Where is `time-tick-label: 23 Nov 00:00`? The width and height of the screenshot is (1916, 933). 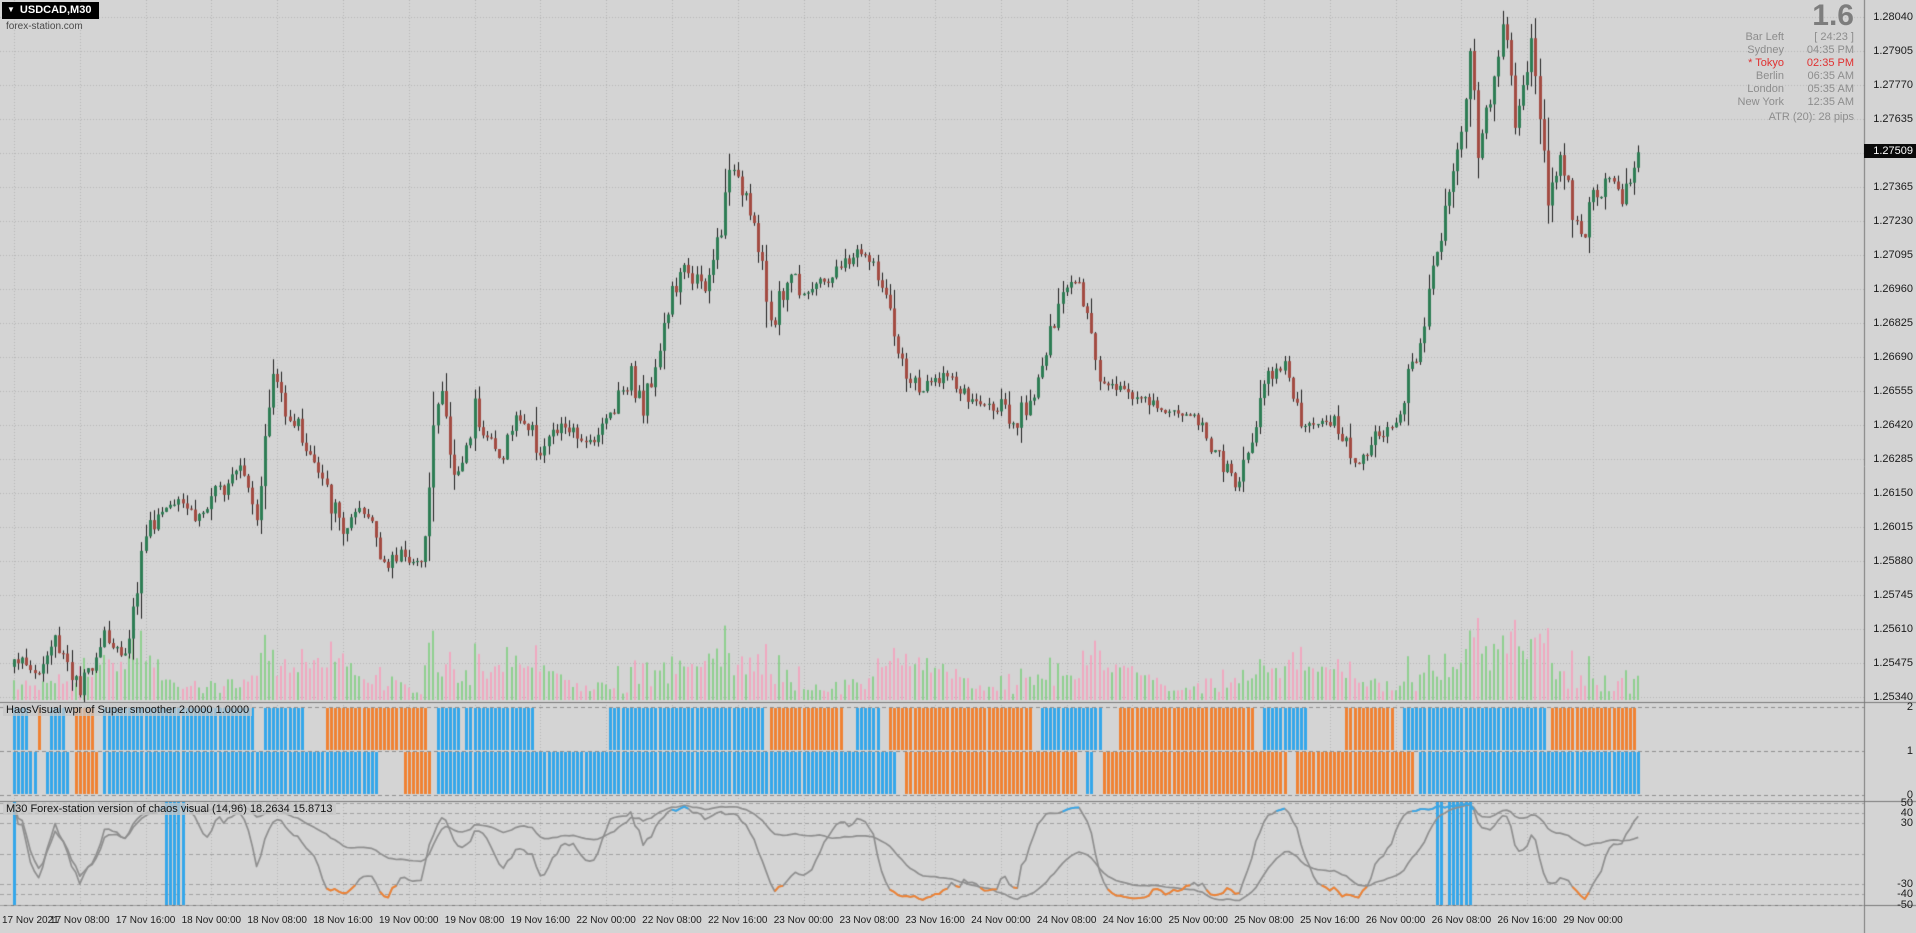 time-tick-label: 23 Nov 00:00 is located at coordinates (803, 920).